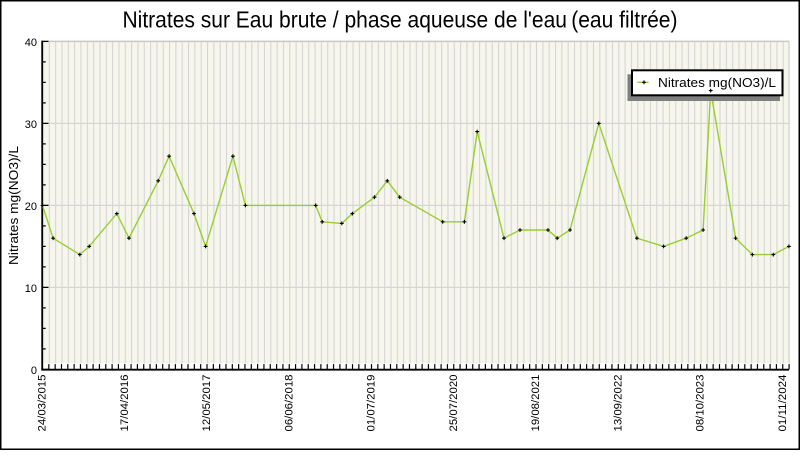 Image resolution: width=800 pixels, height=455 pixels. What do you see at coordinates (783, 403) in the screenshot?
I see `svg-text: 01/11/2024` at bounding box center [783, 403].